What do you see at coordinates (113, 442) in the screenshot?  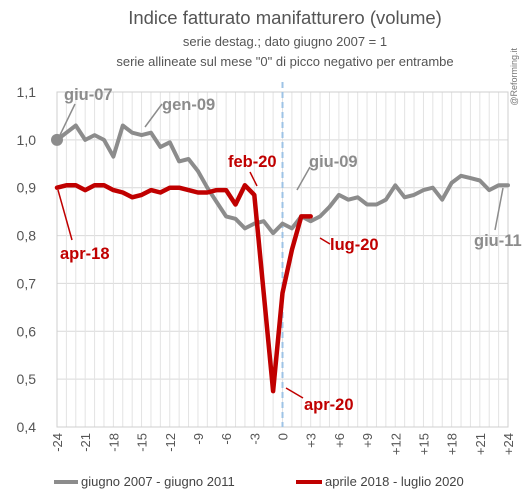 I see `x-tick-label: -18` at bounding box center [113, 442].